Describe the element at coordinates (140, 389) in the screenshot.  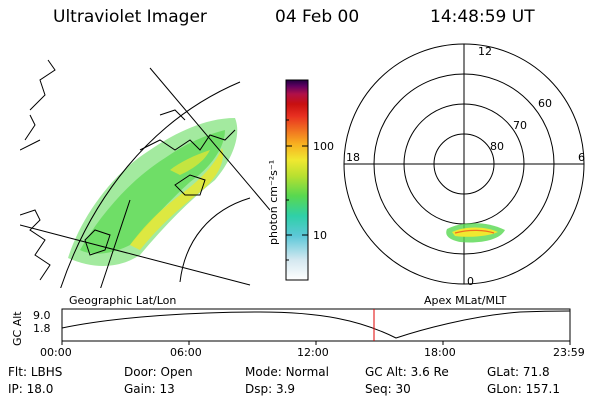
I see `status-label: Gain:` at that location.